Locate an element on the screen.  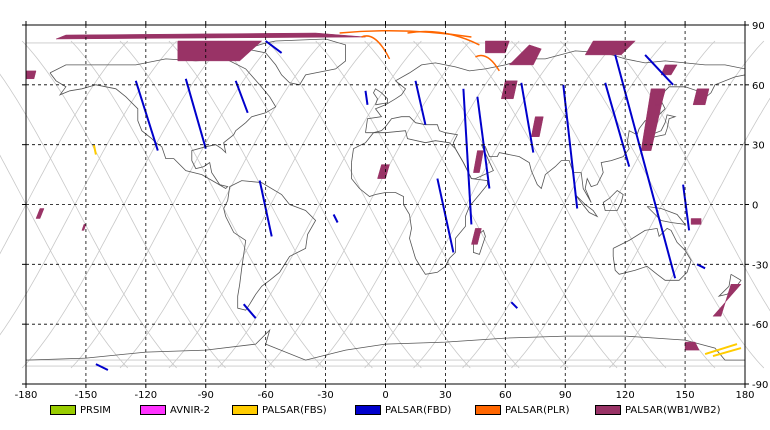
legend-label-avnir2: AVNIR-2 is located at coordinates (190, 410).